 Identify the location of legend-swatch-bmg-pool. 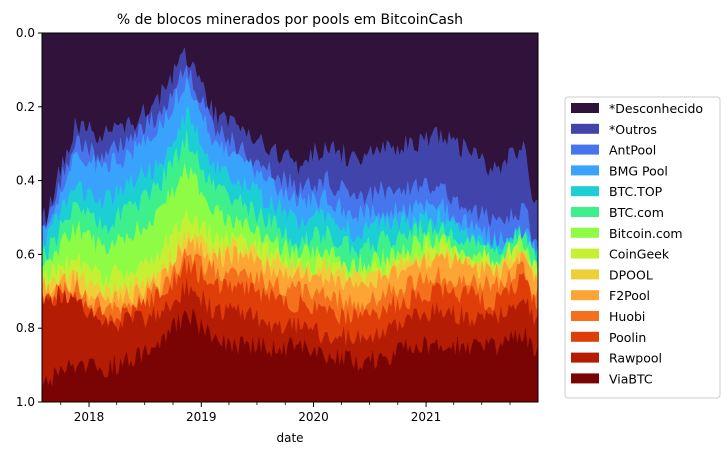
(585, 170).